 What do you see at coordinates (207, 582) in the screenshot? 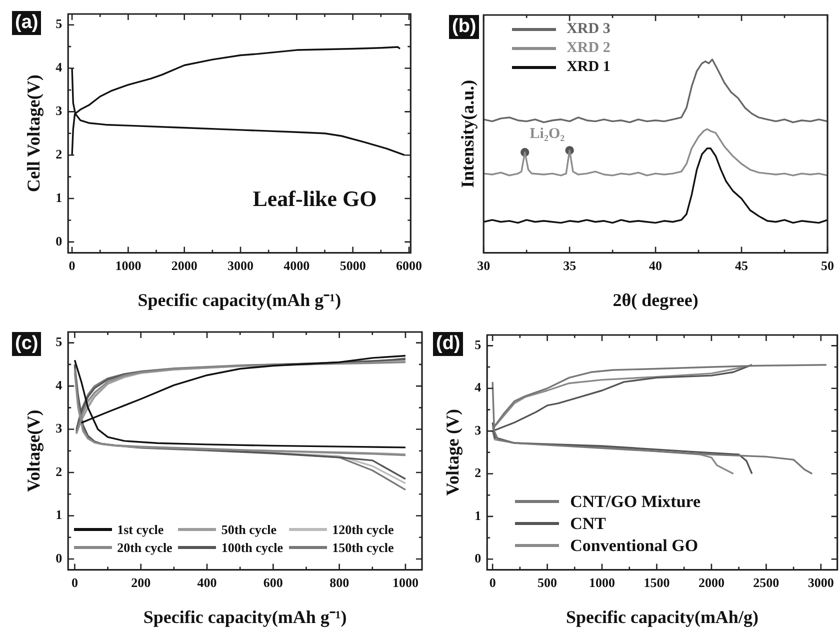
I see `x-tick-label: 400` at bounding box center [207, 582].